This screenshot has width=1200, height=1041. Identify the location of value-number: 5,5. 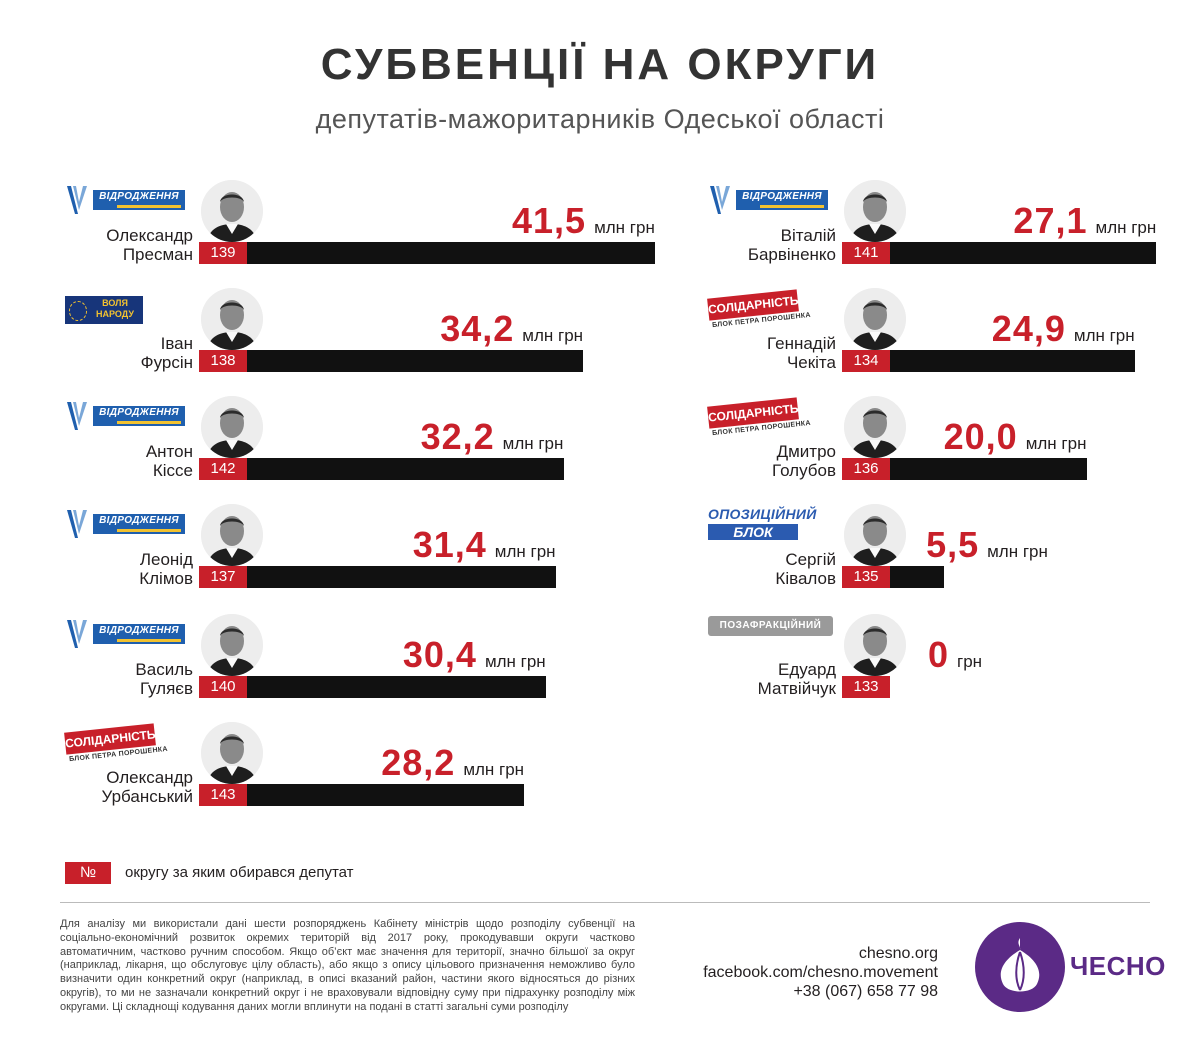
(953, 544).